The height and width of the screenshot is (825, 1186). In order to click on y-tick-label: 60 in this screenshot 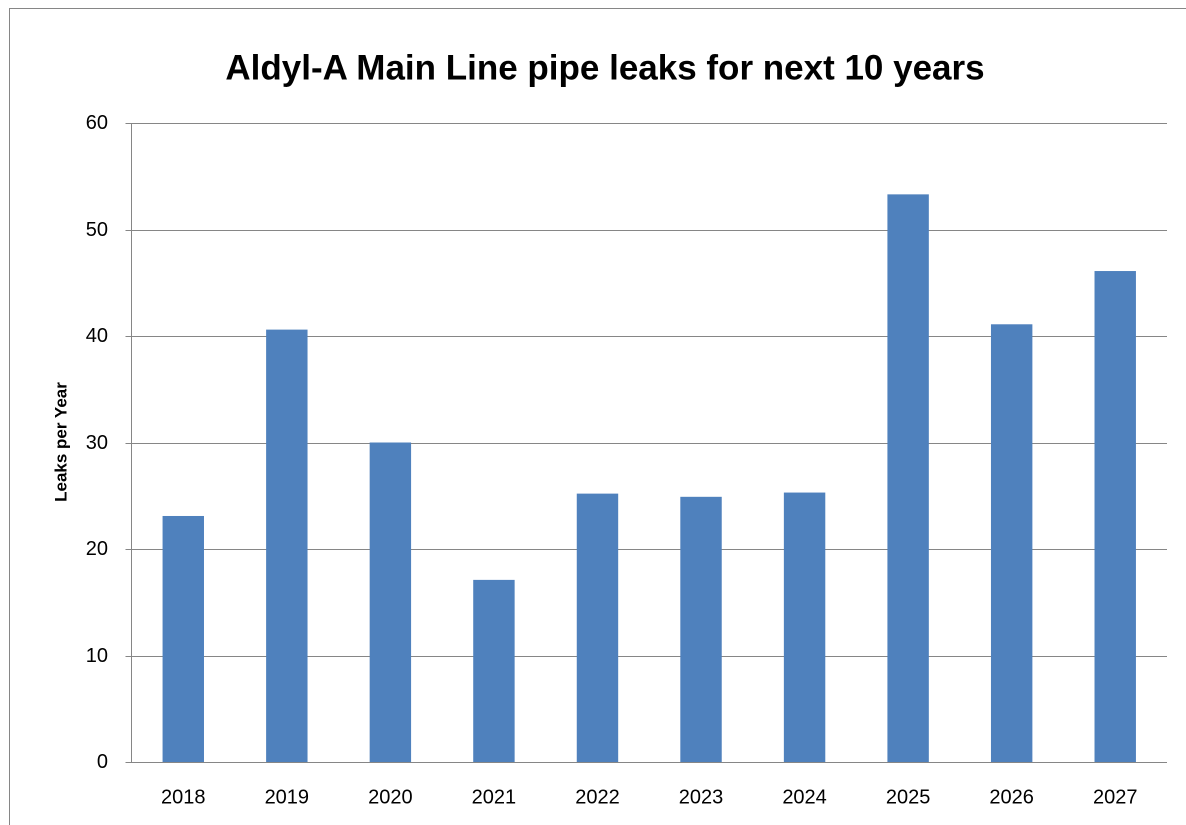, I will do `click(97, 123)`.